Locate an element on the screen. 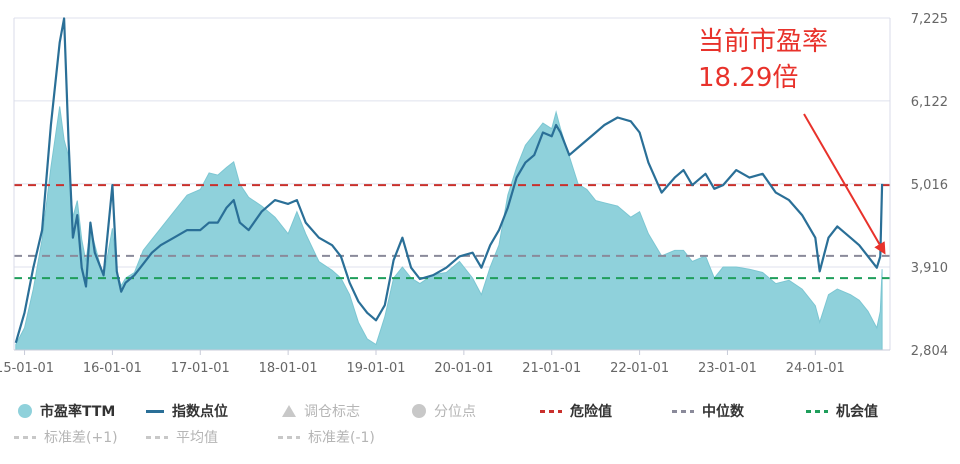 The height and width of the screenshot is (464, 960). y-tick-label: 6,122 is located at coordinates (929, 102).